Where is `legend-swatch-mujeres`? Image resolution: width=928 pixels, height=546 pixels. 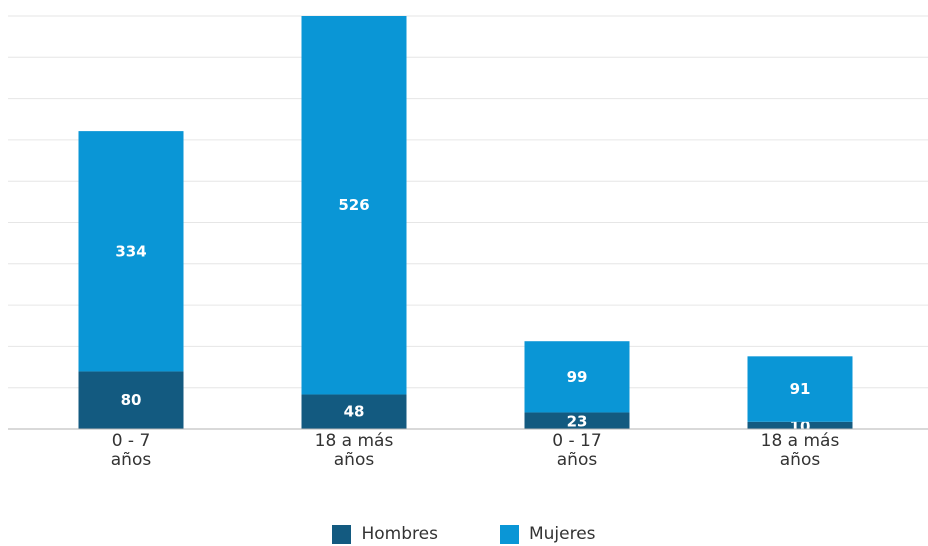 legend-swatch-mujeres is located at coordinates (509, 534).